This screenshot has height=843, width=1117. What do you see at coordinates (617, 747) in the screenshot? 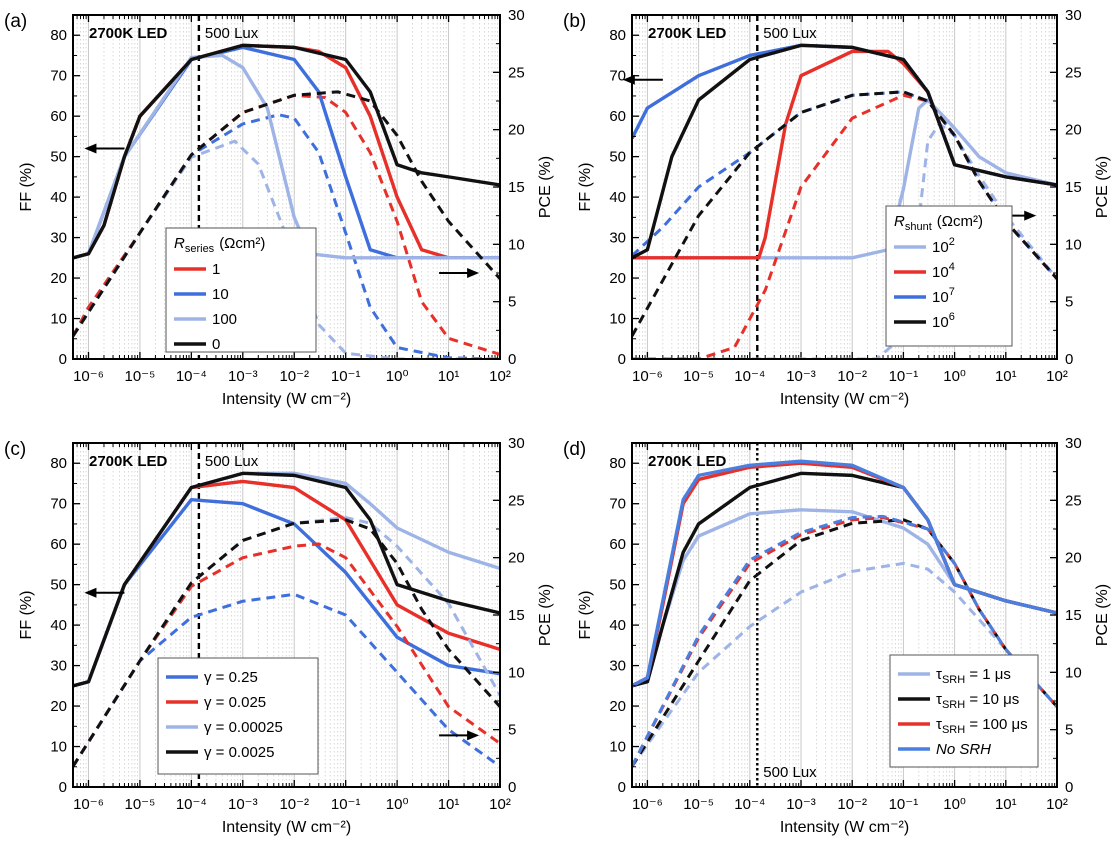
I see `y-left-tick-label: 10` at bounding box center [617, 747].